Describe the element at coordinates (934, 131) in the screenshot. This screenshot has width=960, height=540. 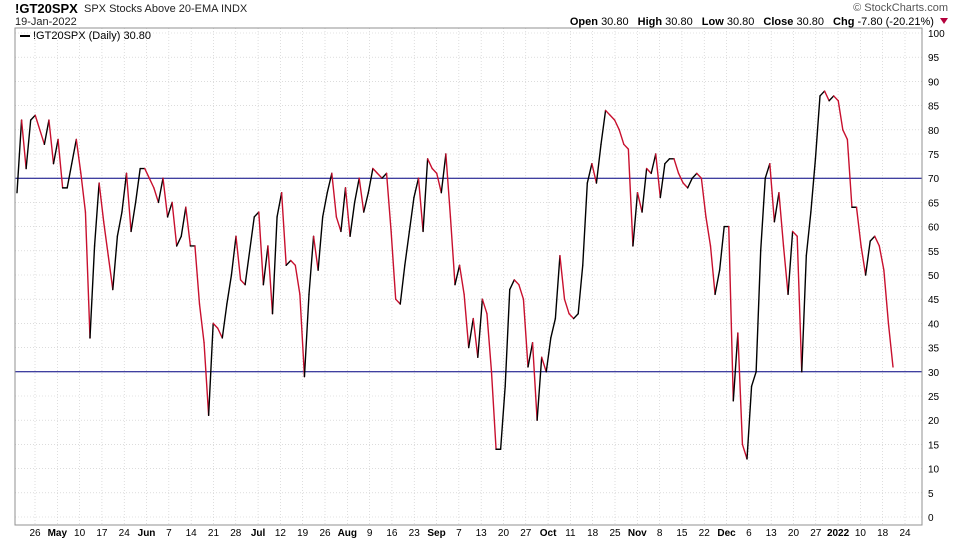
I see `y-tick-label: 80` at that location.